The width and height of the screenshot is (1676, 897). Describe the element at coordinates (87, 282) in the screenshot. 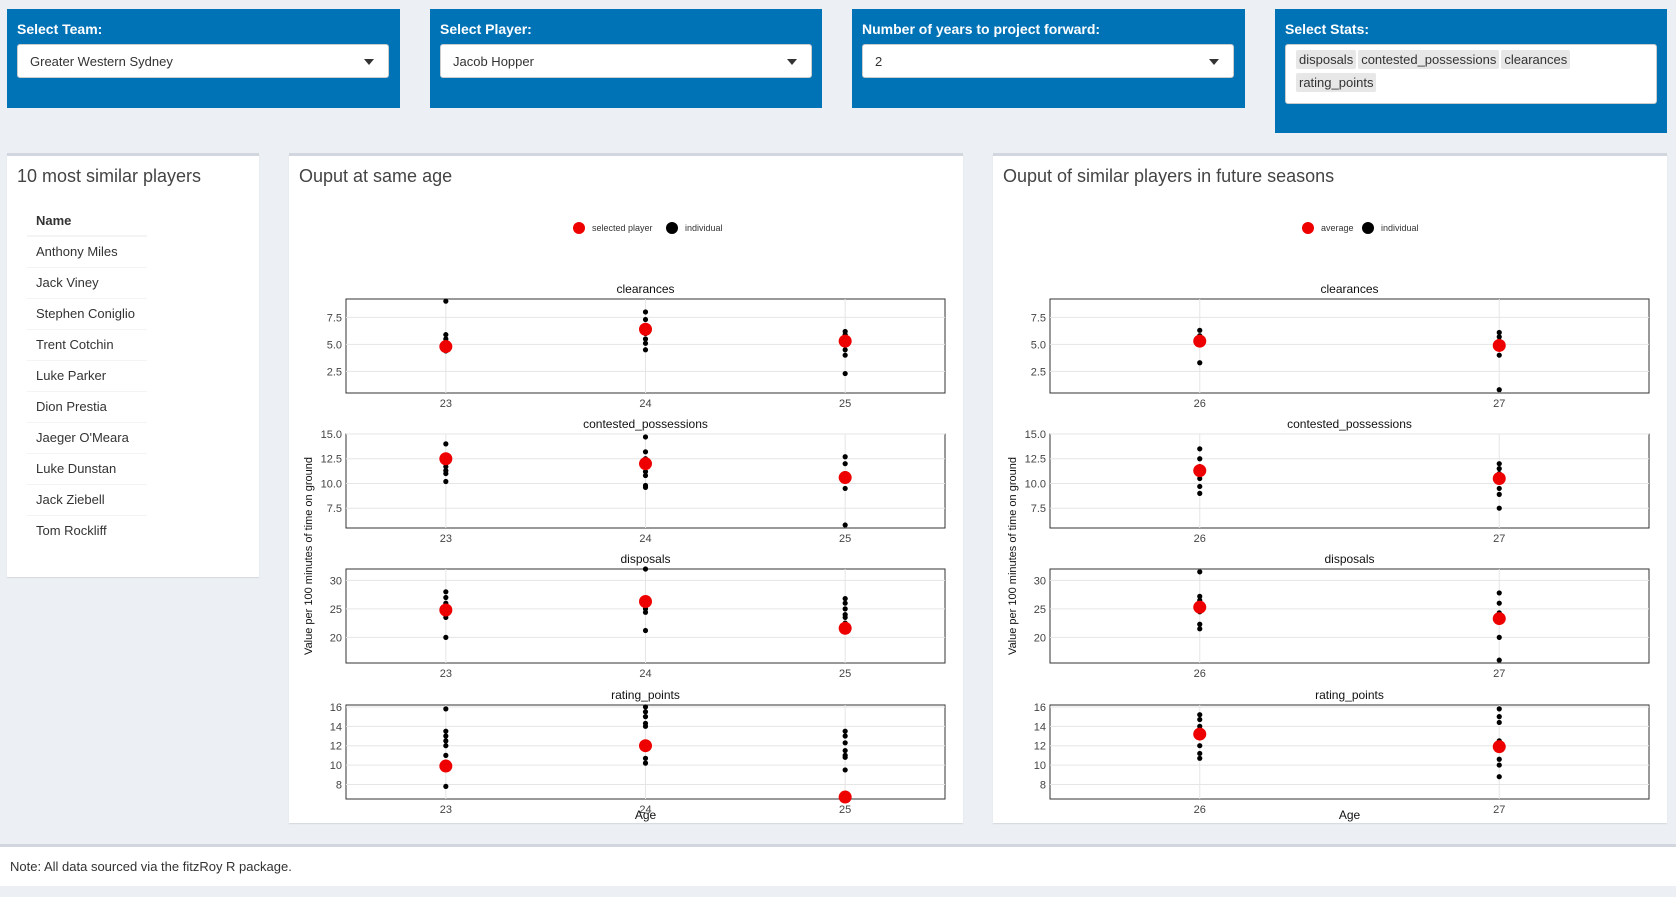

I see `player-name: Jack Viney` at that location.